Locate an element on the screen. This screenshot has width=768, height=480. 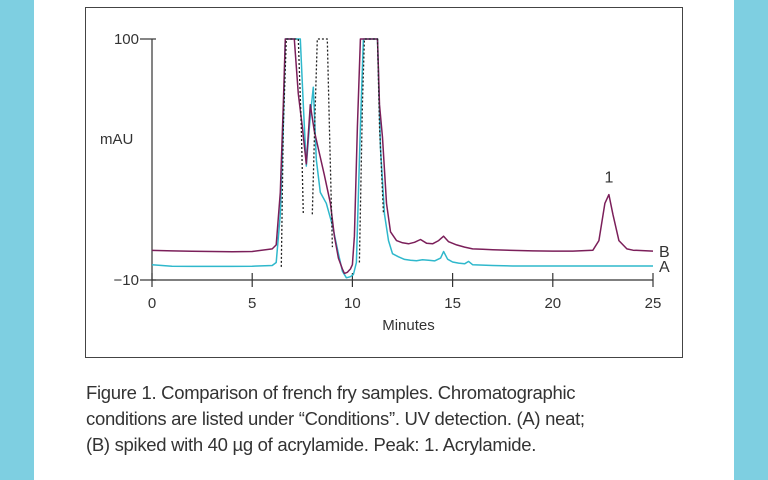
x-tick-label: 15 is located at coordinates (452, 303).